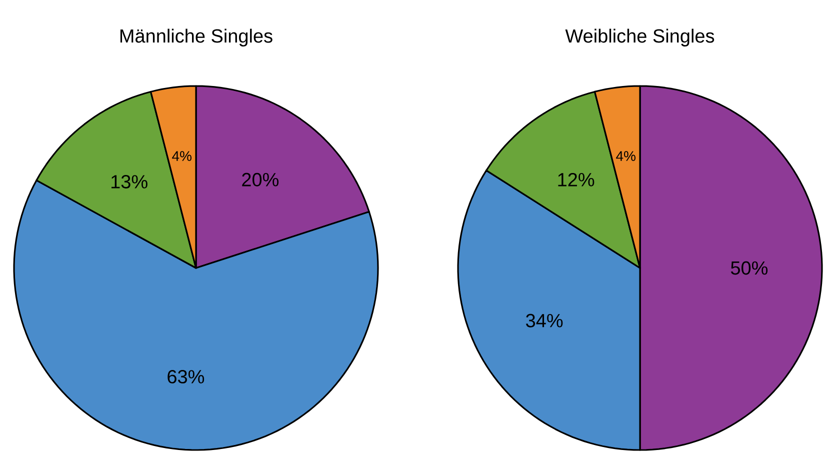 The image size is (827, 464). What do you see at coordinates (749, 268) in the screenshot?
I see `data-label: 50%` at bounding box center [749, 268].